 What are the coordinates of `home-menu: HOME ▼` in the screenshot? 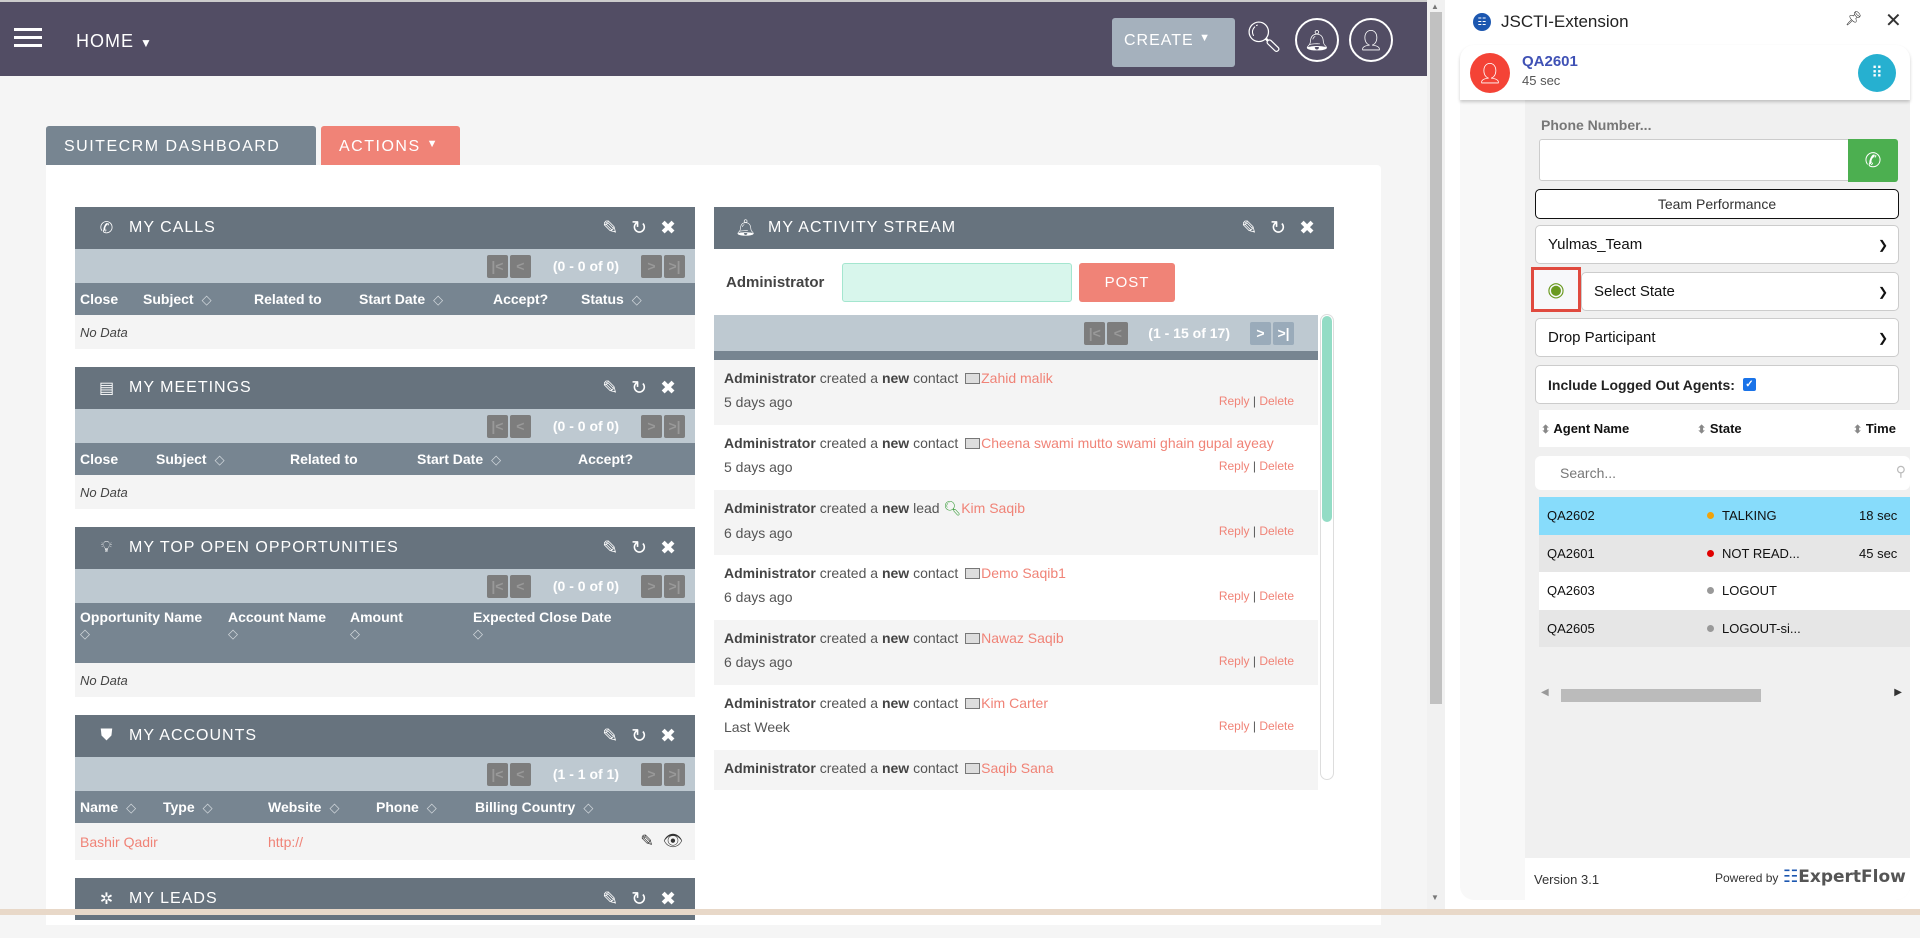 It's located at (114, 41).